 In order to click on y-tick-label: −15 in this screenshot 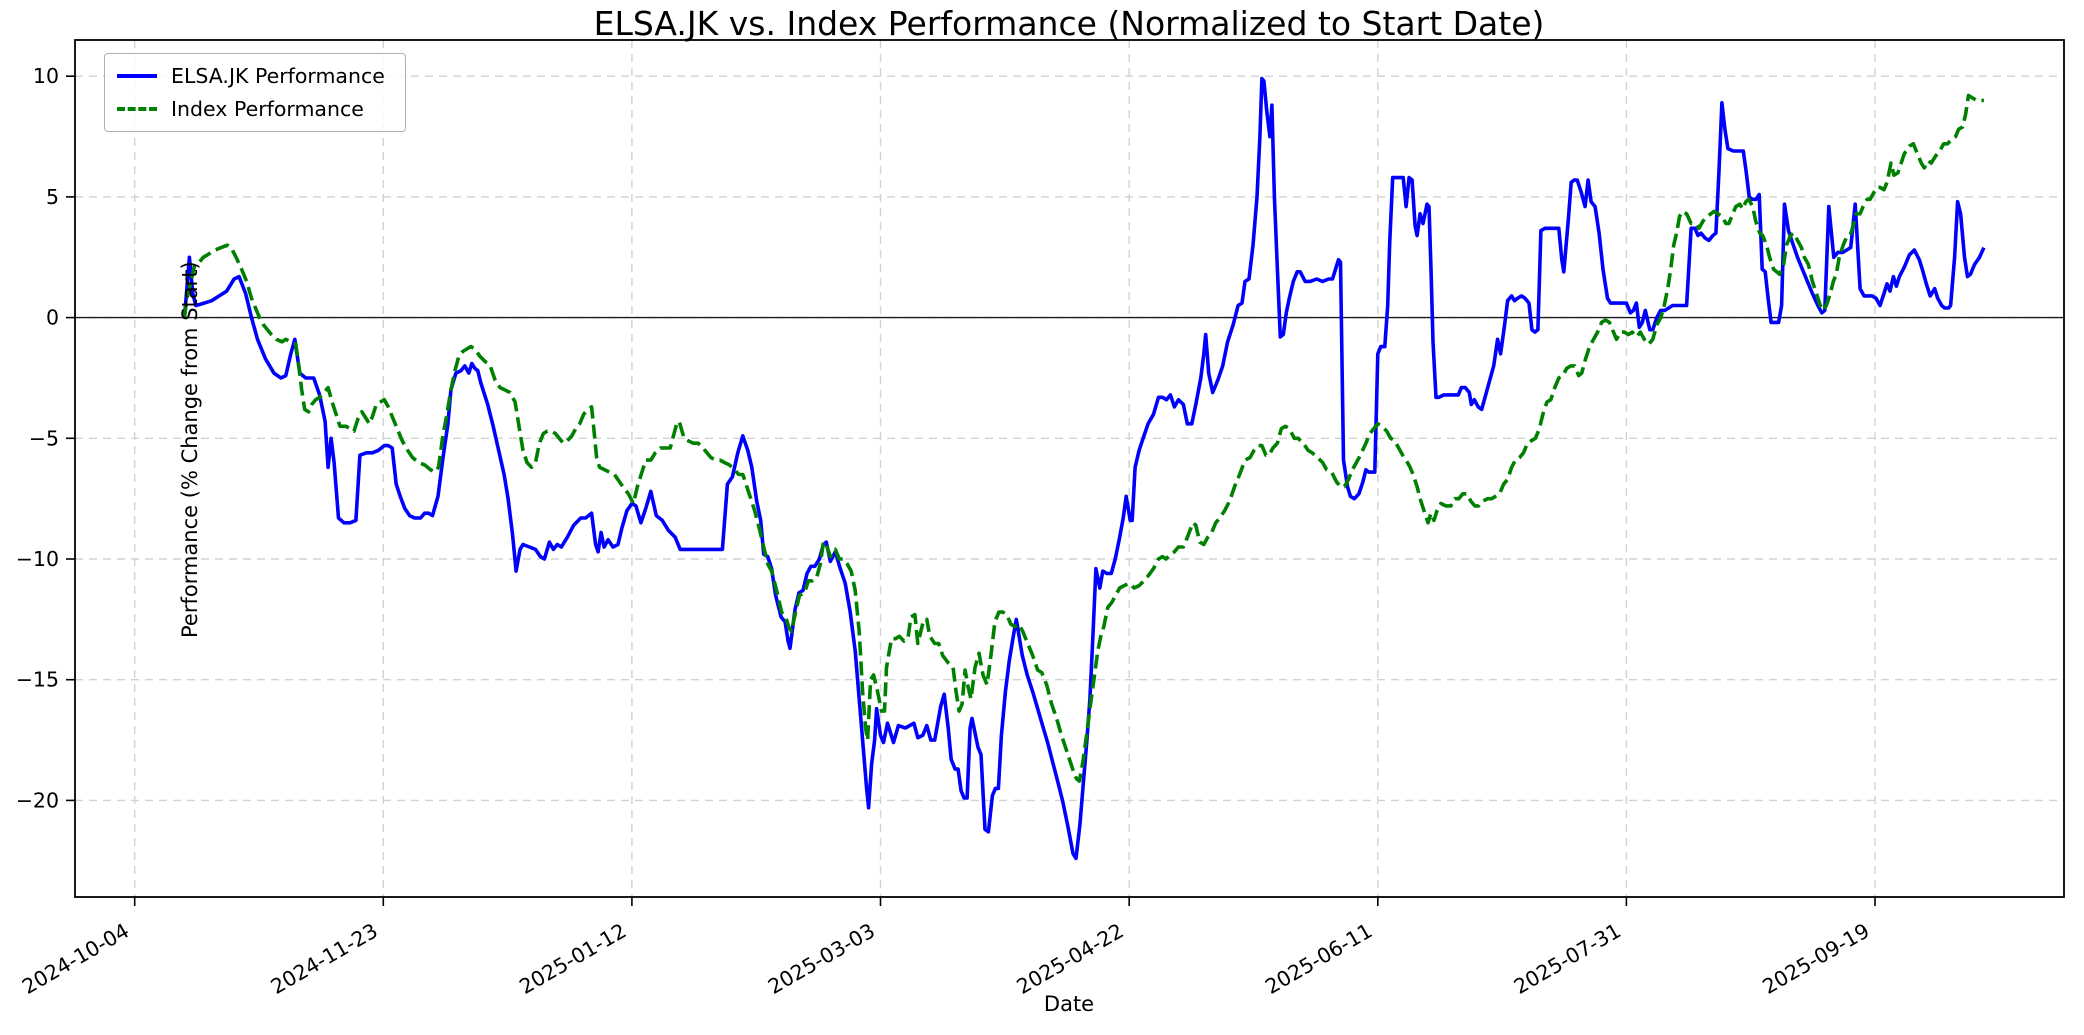, I will do `click(37, 680)`.